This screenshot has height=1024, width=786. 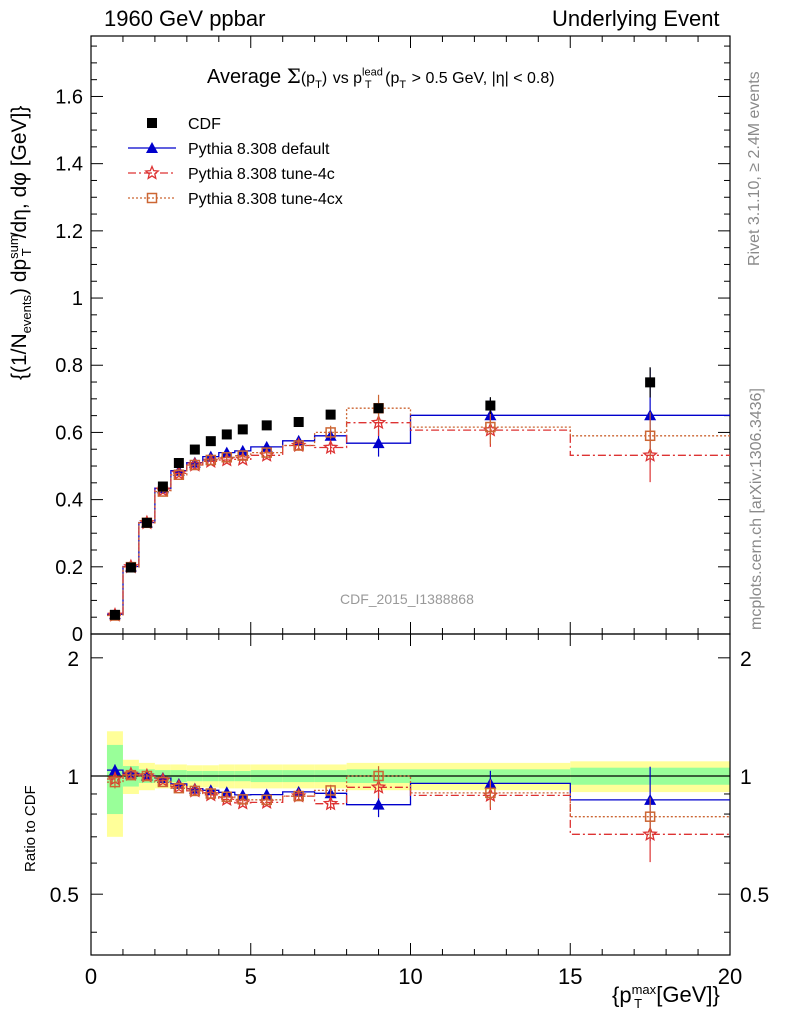 What do you see at coordinates (754, 895) in the screenshot?
I see `ratio-y-tick-label-right: 0.5` at bounding box center [754, 895].